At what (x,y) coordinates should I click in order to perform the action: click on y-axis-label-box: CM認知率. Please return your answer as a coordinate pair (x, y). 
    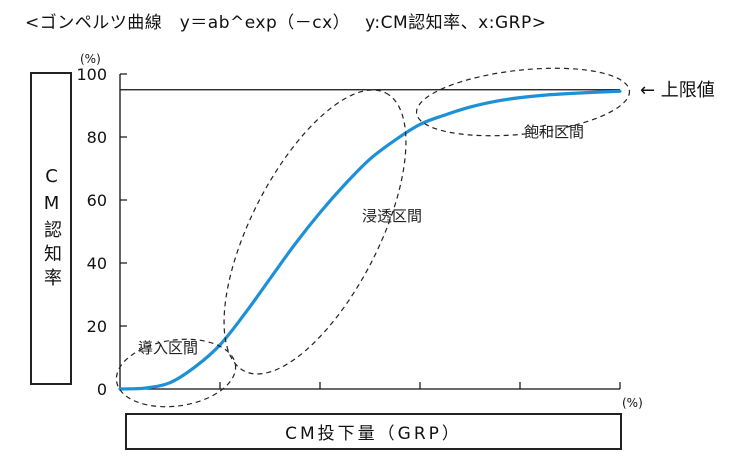
    Looking at the image, I should click on (51, 228).